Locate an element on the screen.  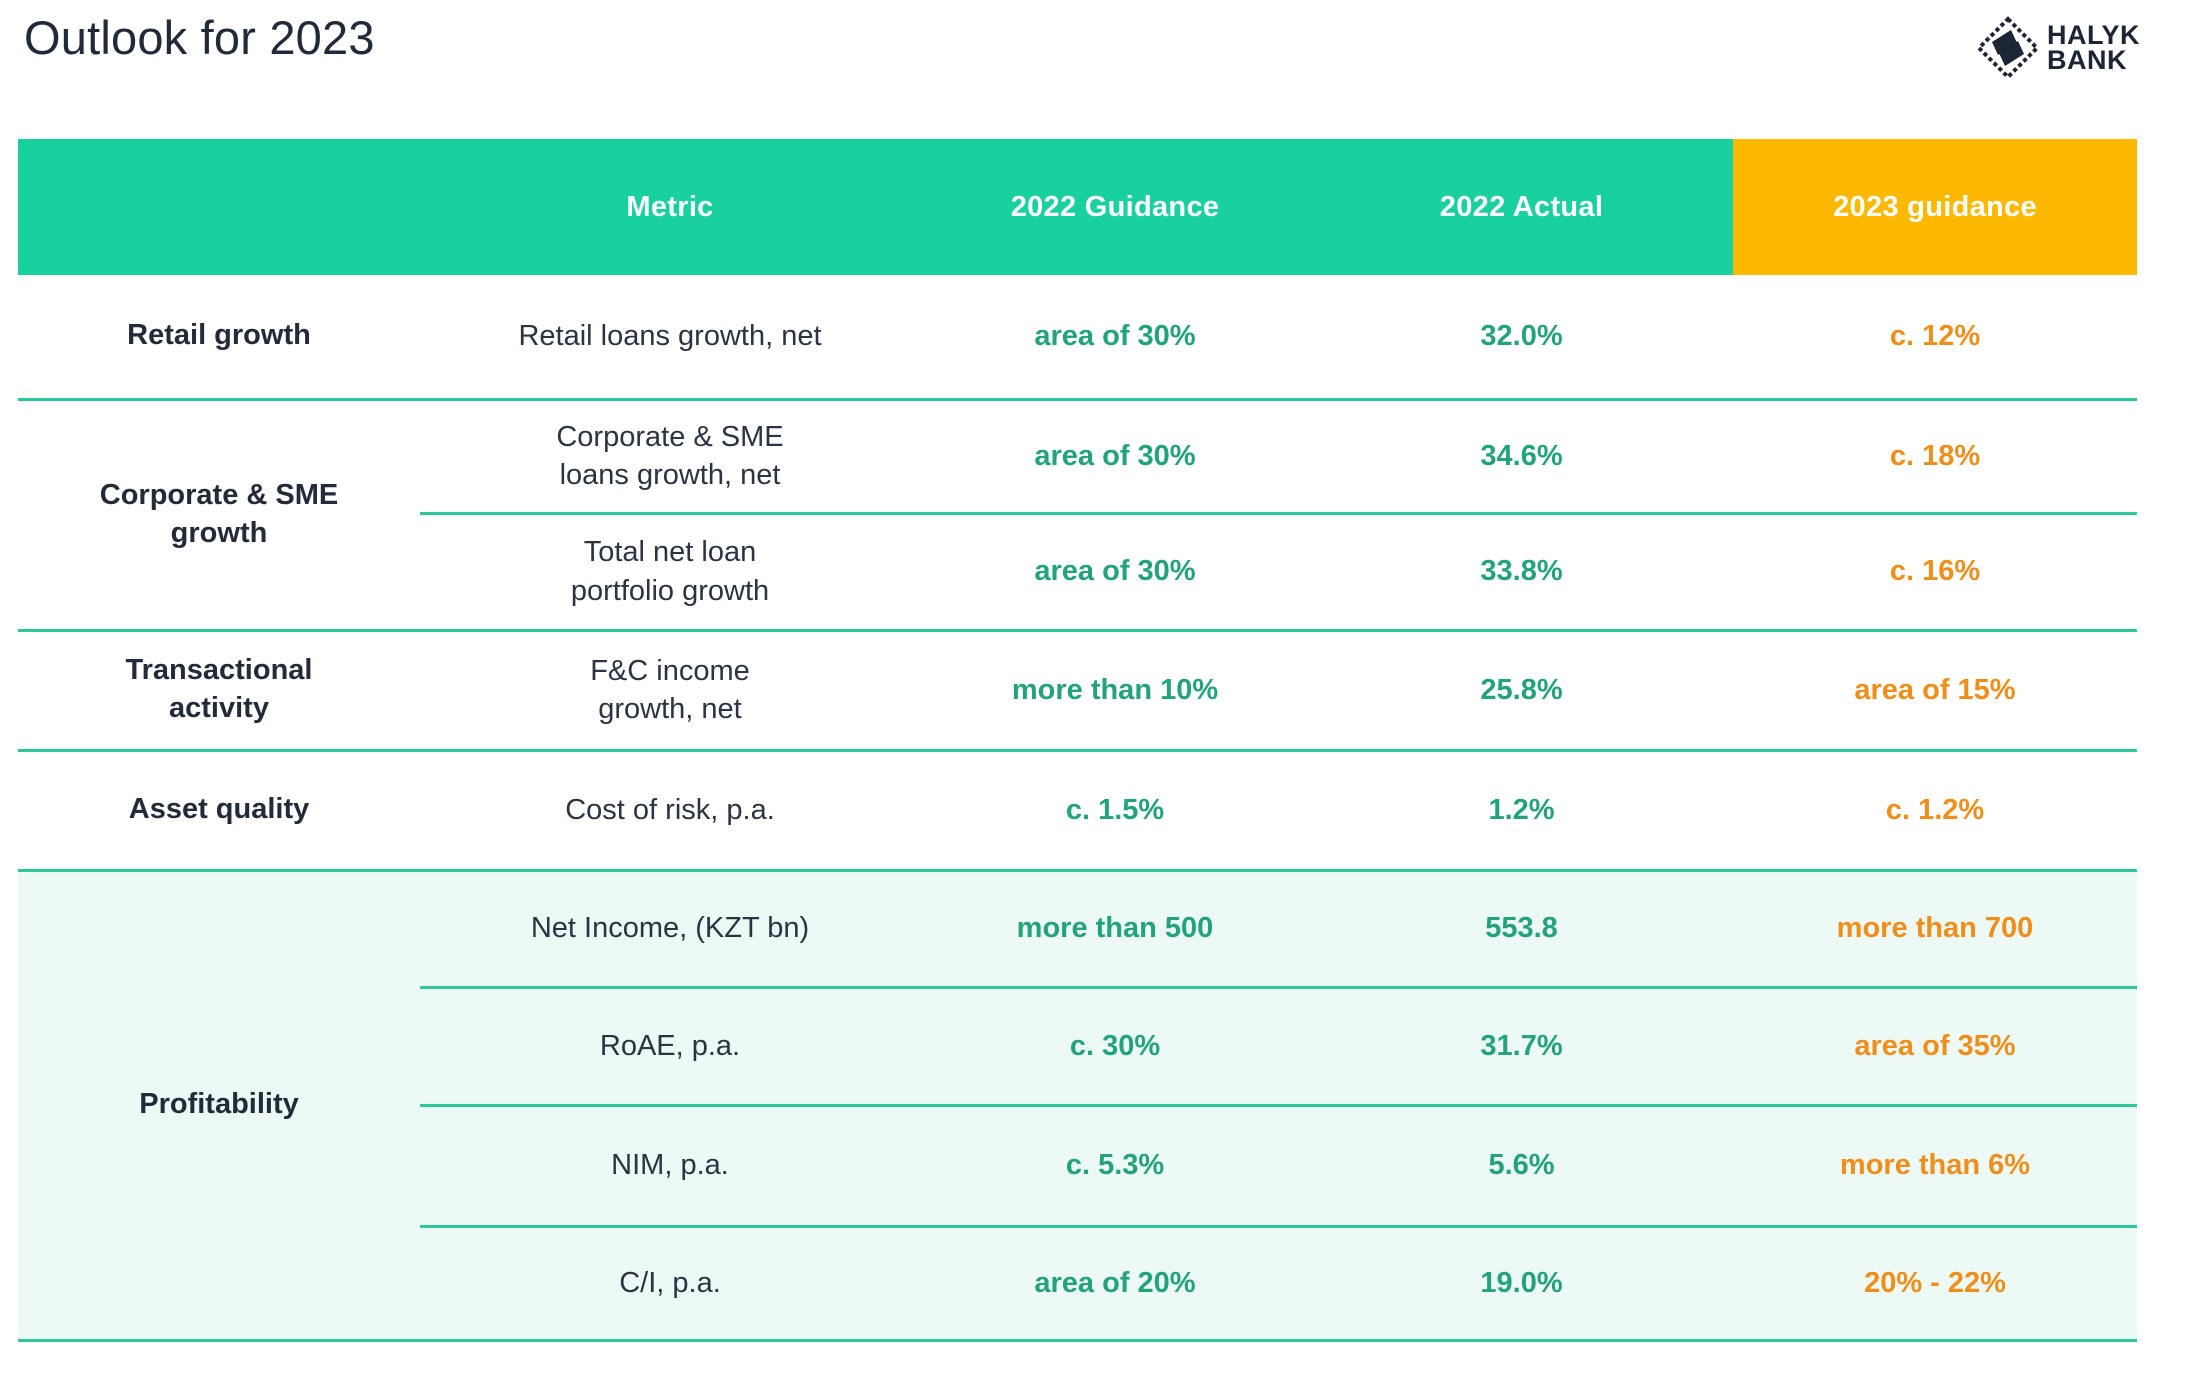
header-2022-actual: 2022 Actual is located at coordinates (1521, 207).